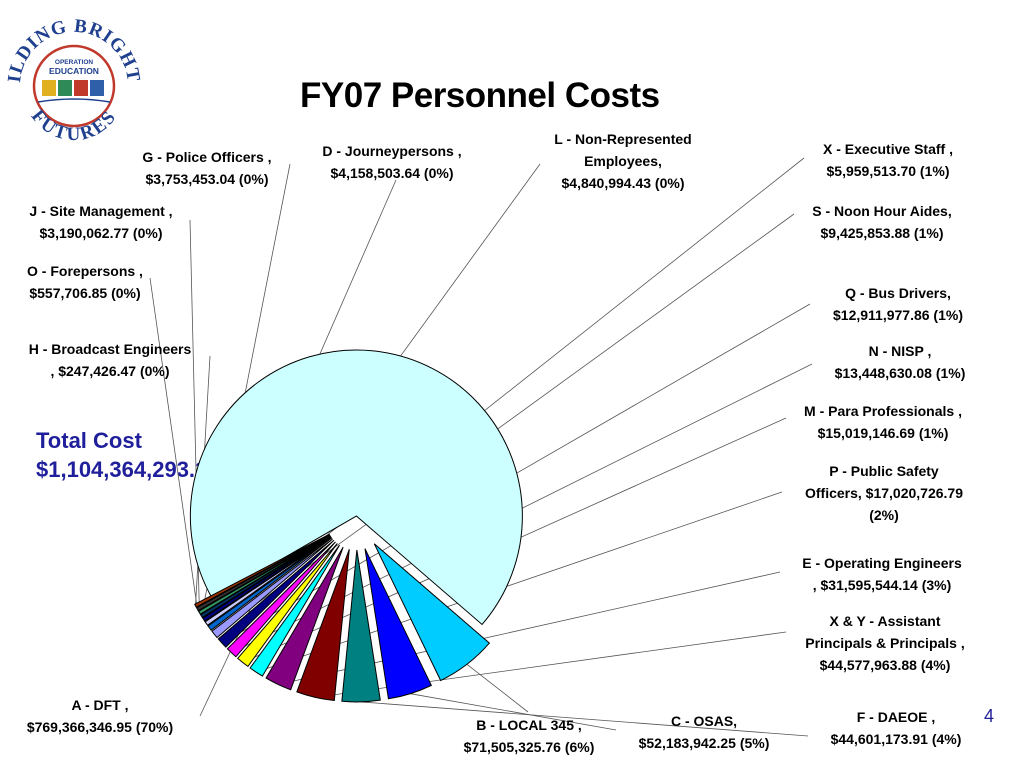 The width and height of the screenshot is (1024, 768). Describe the element at coordinates (888, 171) in the screenshot. I see `slice-label-line: $5,959,513.70 (1%)` at that location.